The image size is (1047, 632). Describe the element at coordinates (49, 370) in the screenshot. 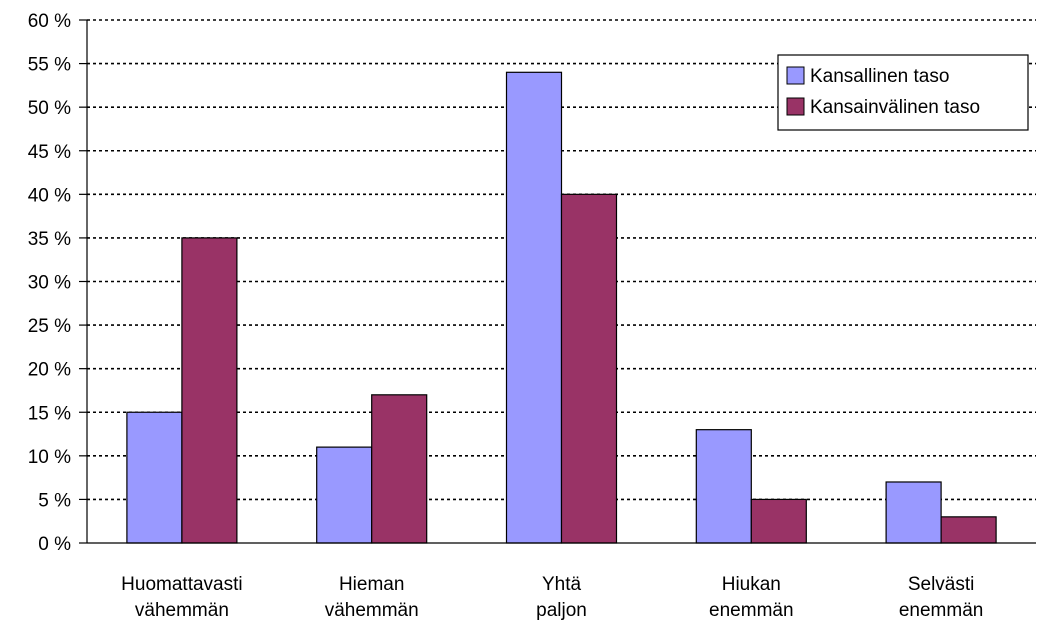

I see `y-tick-label: 20 %` at that location.